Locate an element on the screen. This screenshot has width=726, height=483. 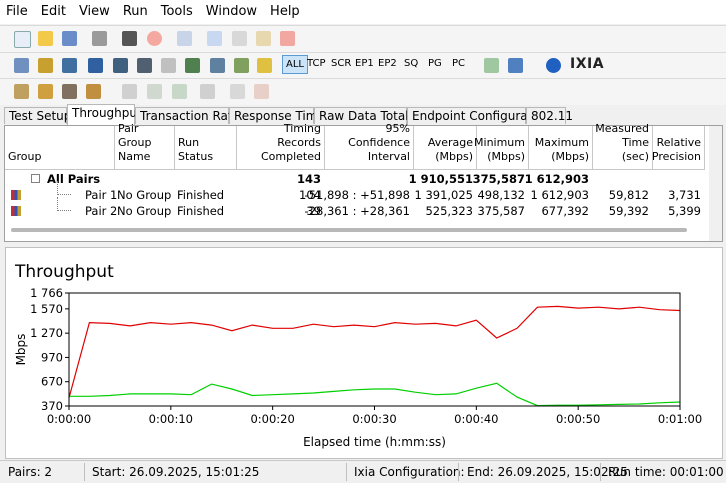
x-axis-label: Elapsed time (h:mm:ss) is located at coordinates (374, 442).